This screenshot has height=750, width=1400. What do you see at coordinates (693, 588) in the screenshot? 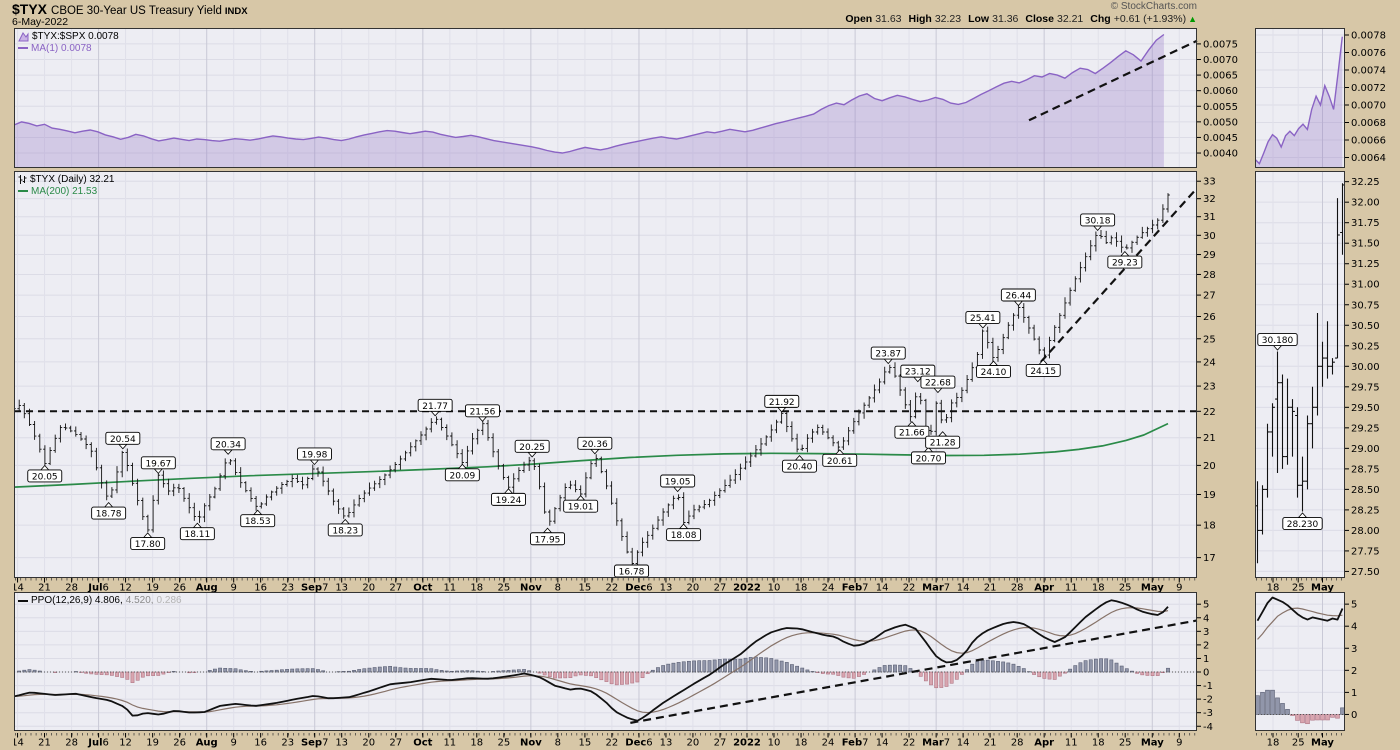
I see `x-axis-label: 20` at bounding box center [693, 588].